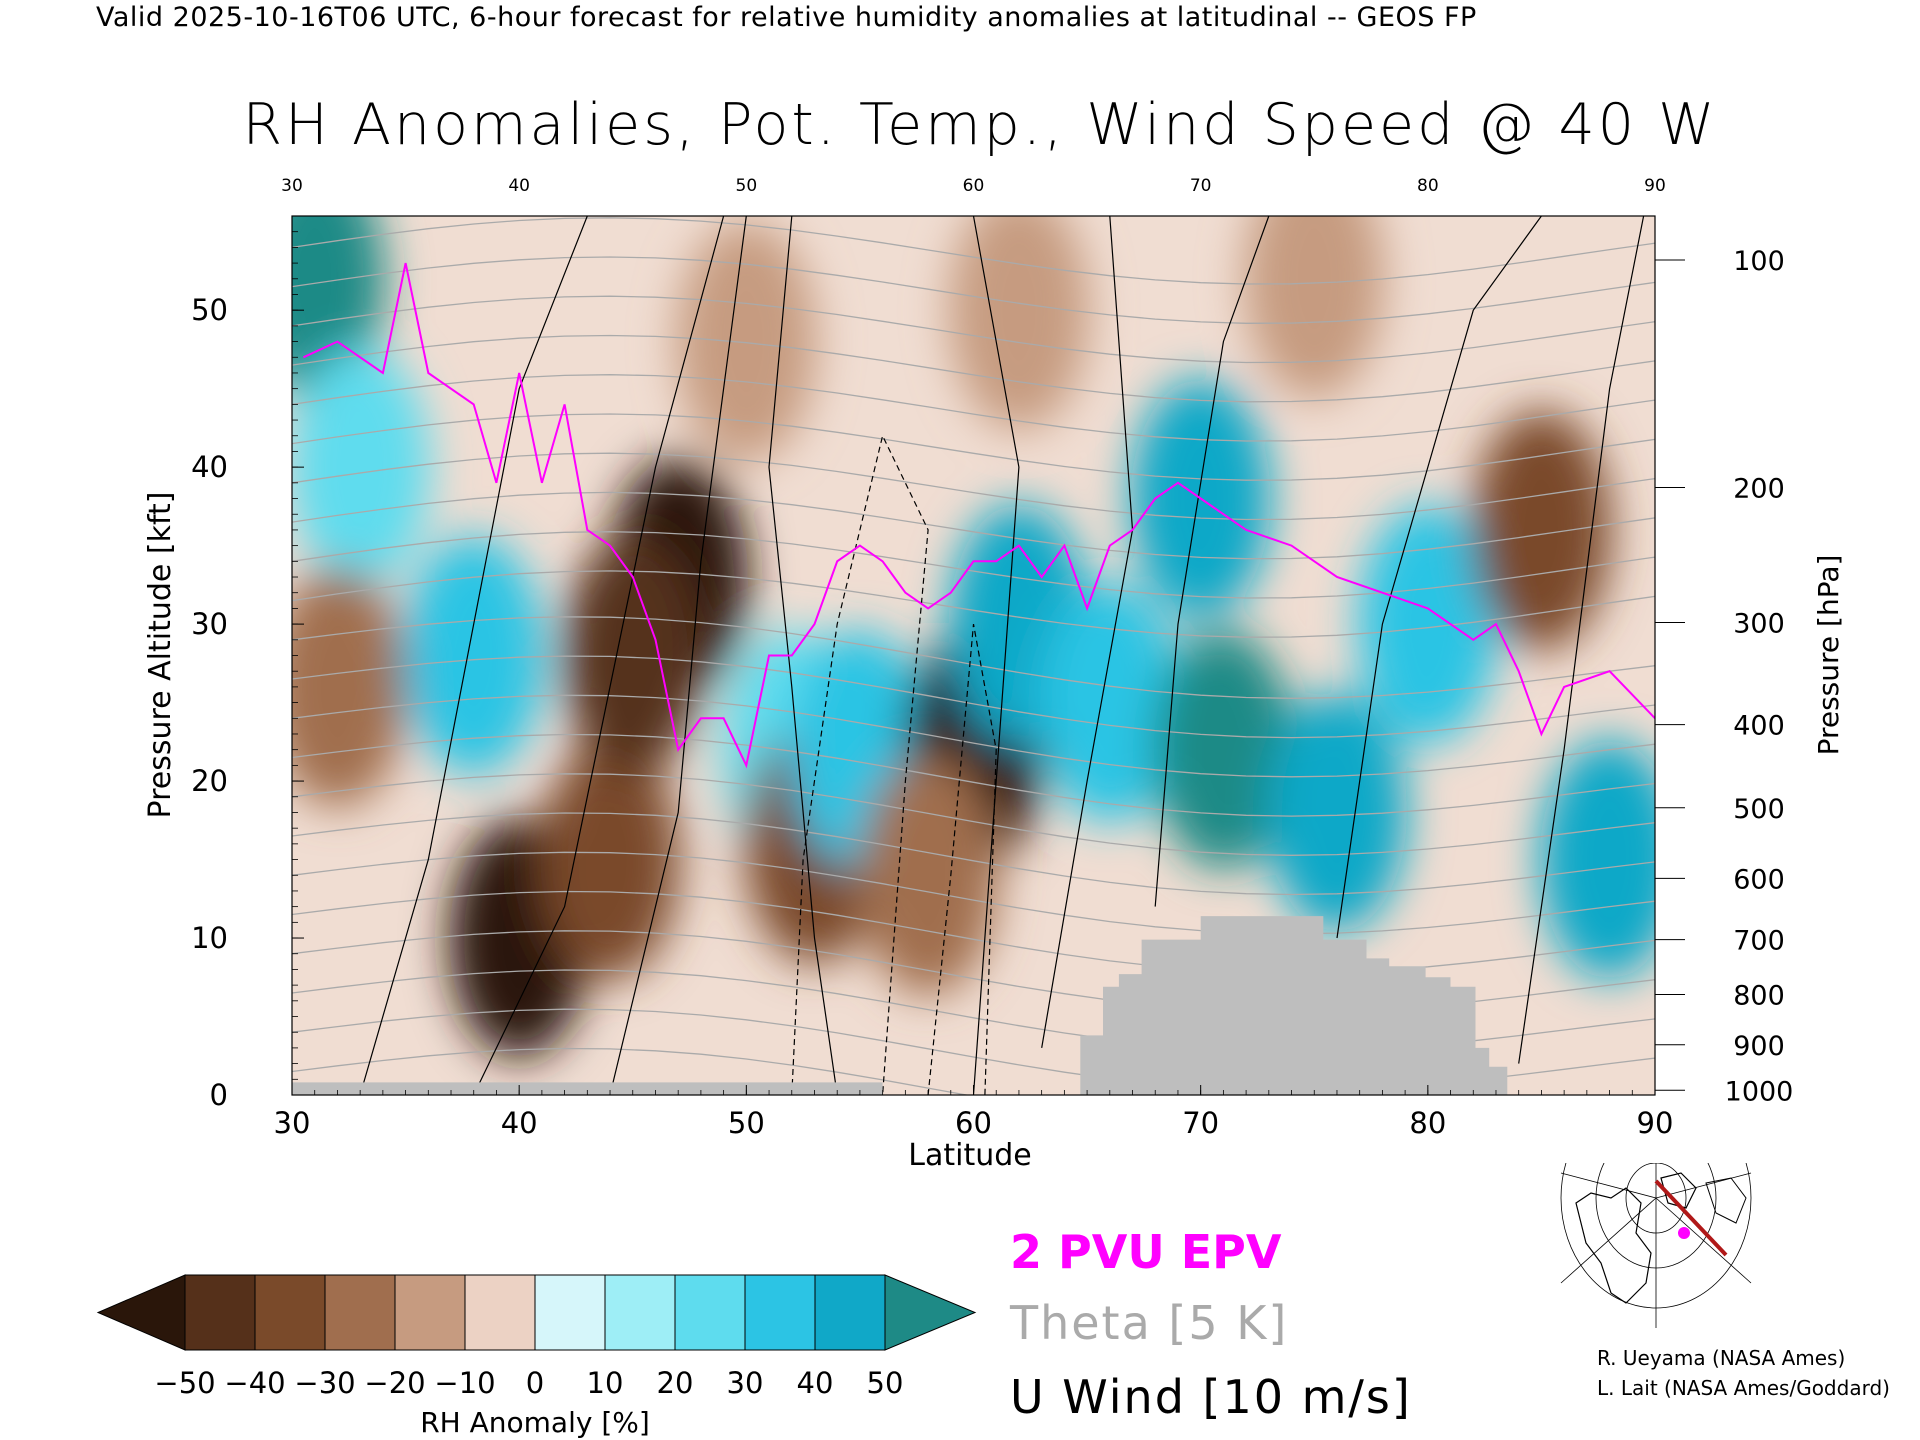 This screenshot has width=1920, height=1440. I want to click on top-x-tick-label-80: 80, so click(1428, 186).